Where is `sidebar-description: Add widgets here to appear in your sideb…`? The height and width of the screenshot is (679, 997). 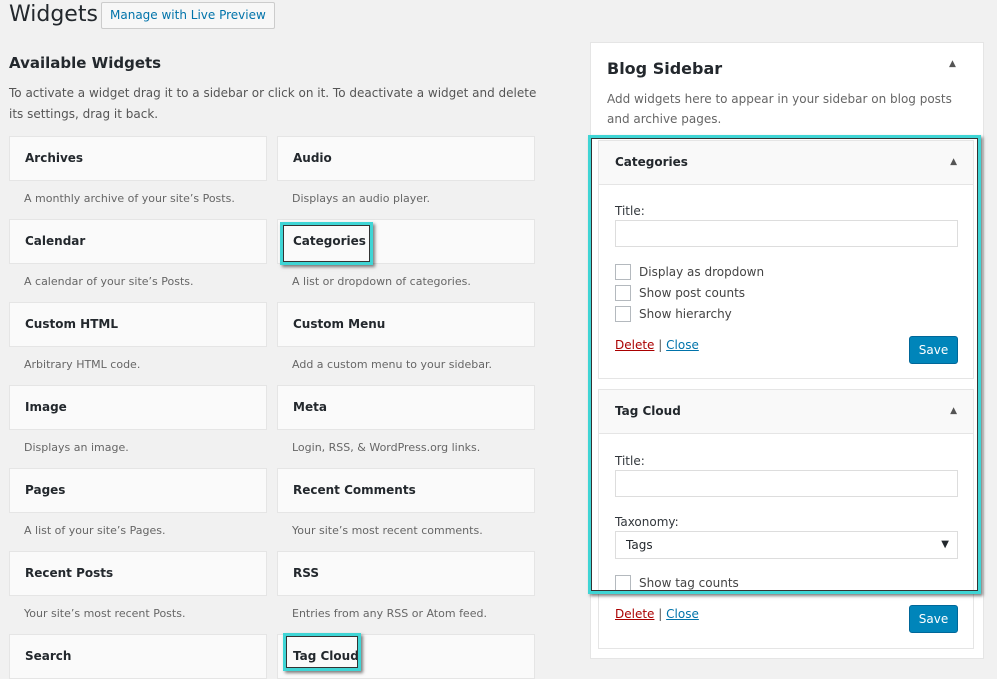 sidebar-description: Add widgets here to appear in your sideb… is located at coordinates (779, 109).